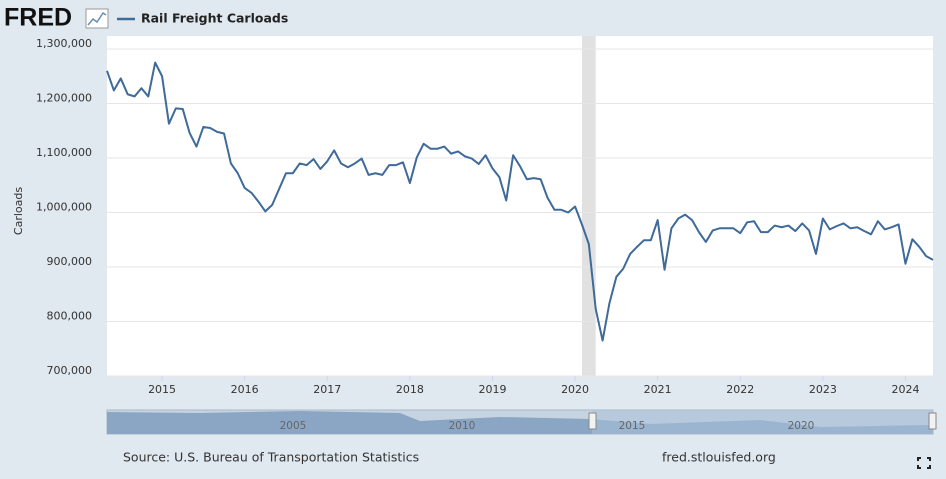  What do you see at coordinates (70, 316) in the screenshot?
I see `y-tick-label: 800,000` at bounding box center [70, 316].